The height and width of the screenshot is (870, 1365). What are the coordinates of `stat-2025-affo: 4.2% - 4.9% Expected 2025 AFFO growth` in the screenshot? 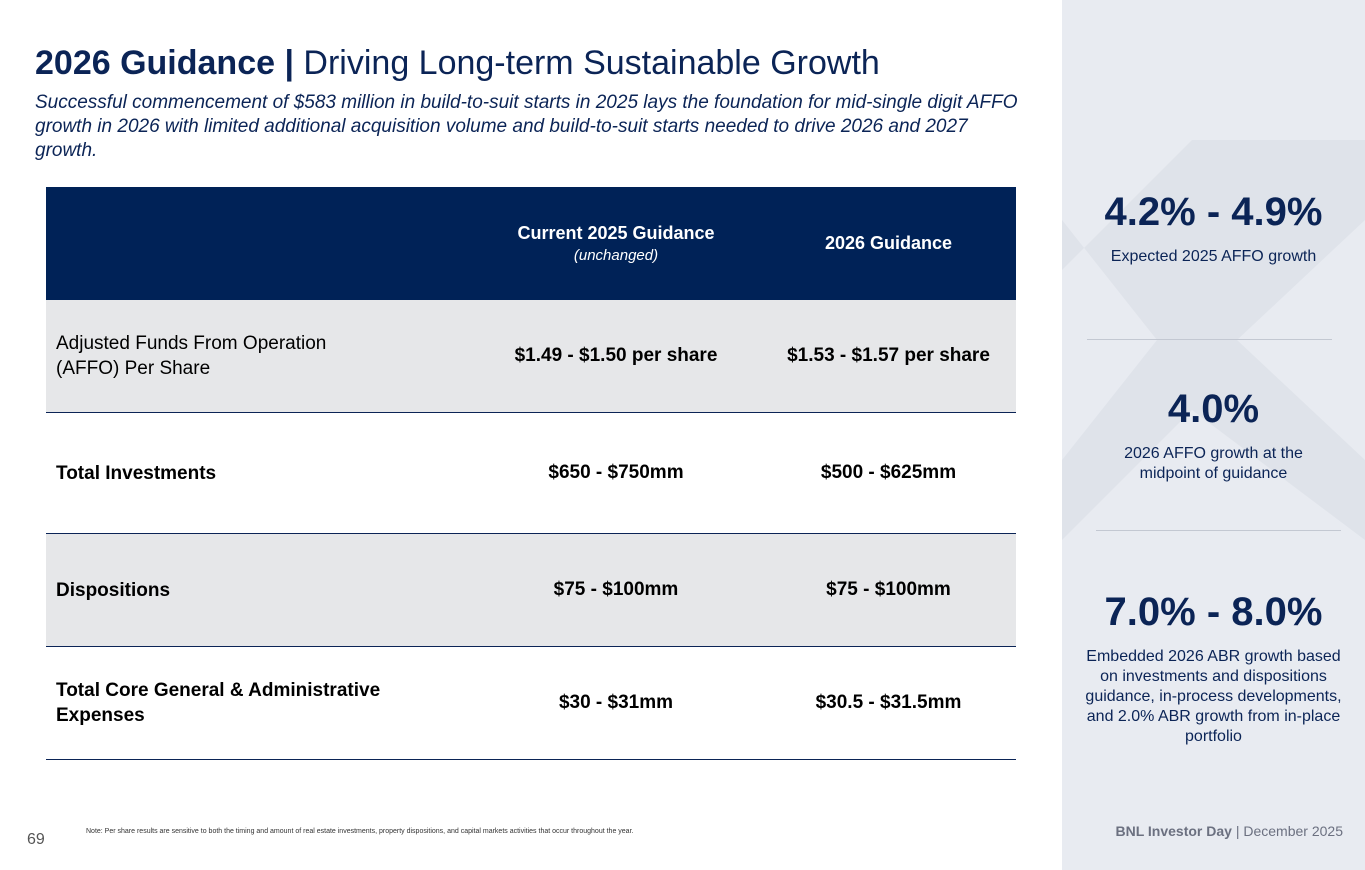 It's located at (1213, 228).